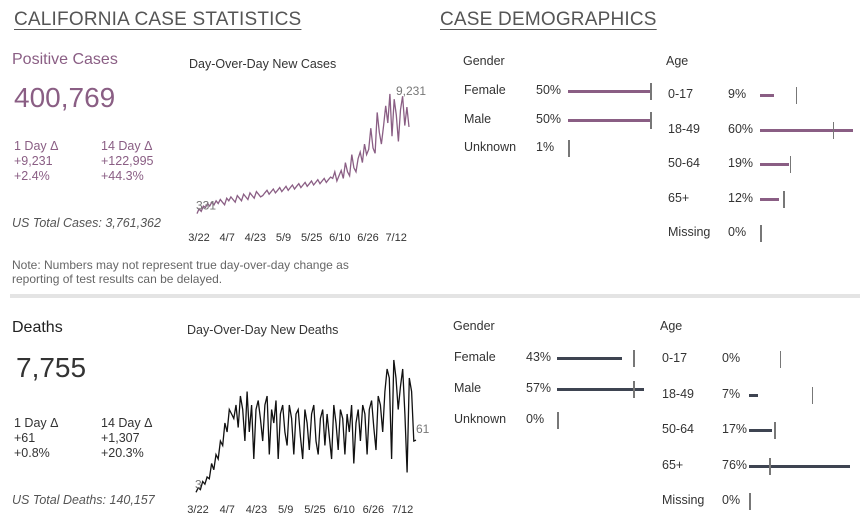 Image resolution: width=860 pixels, height=525 pixels. What do you see at coordinates (539, 388) in the screenshot?
I see `demographic-pct: 57%` at bounding box center [539, 388].